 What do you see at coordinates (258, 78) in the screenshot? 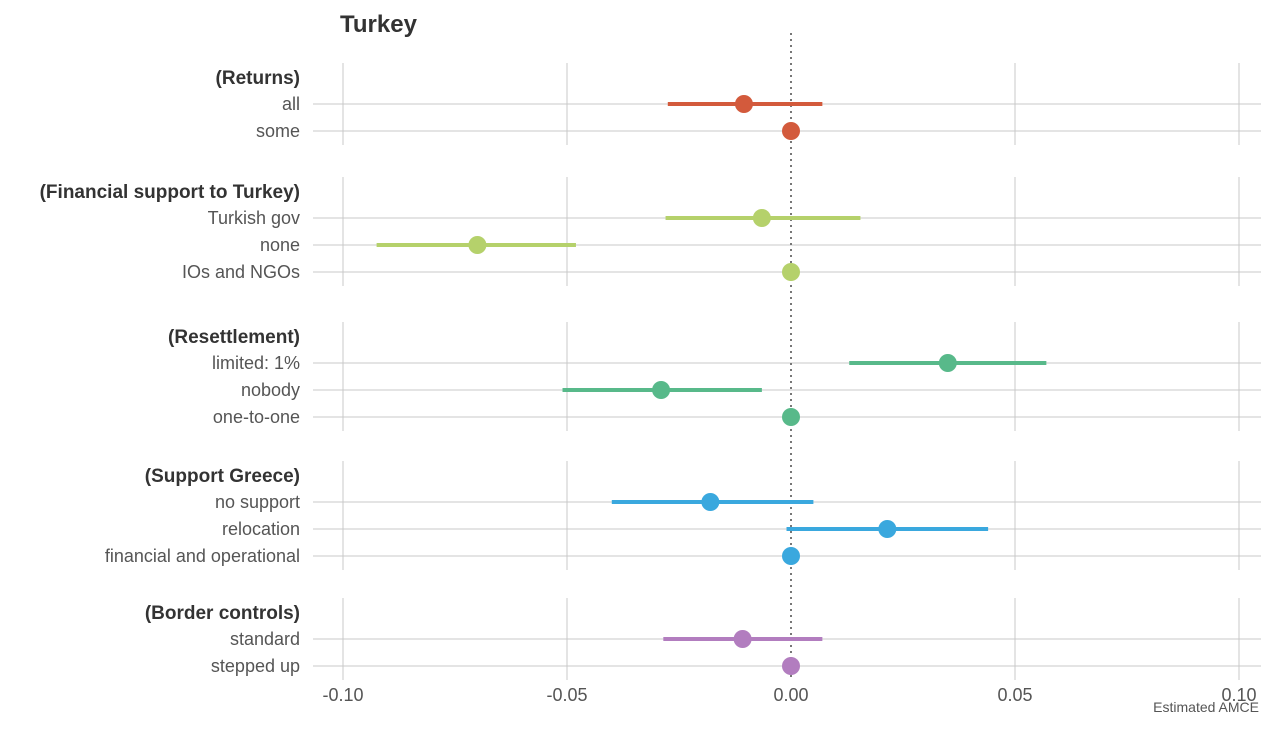
I see `group-label: (Returns)` at bounding box center [258, 78].